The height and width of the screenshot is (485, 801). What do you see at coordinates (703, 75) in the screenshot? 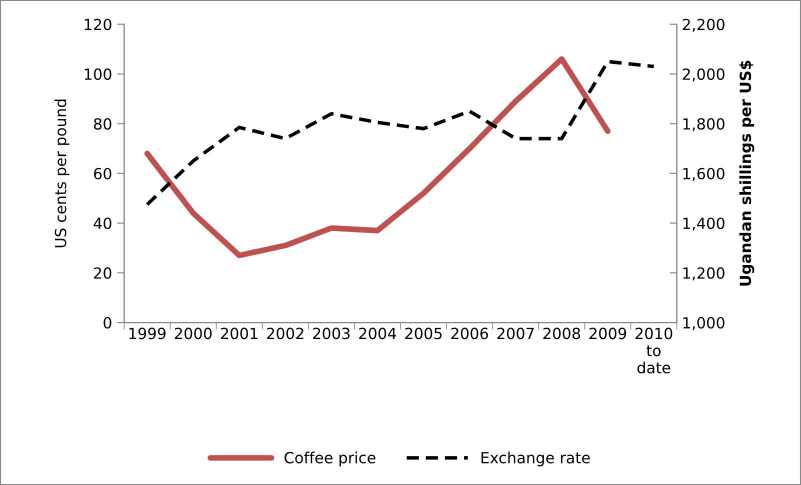
I see `y2-tick-label: 2,000` at bounding box center [703, 75].